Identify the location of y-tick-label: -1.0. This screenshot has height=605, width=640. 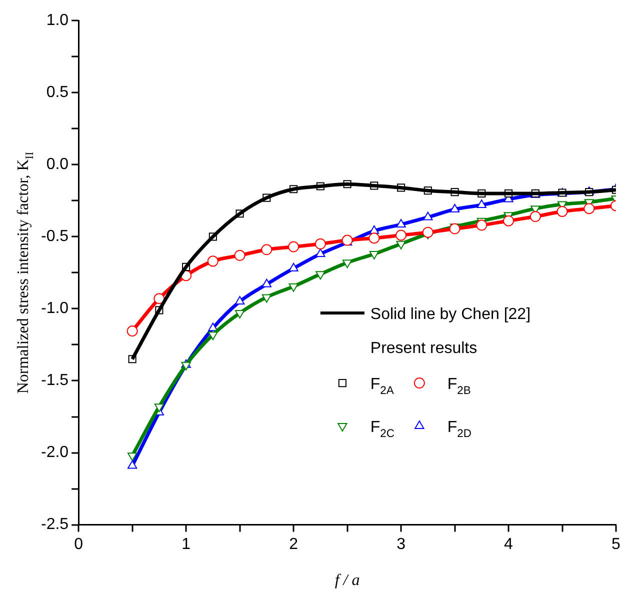
(54, 309).